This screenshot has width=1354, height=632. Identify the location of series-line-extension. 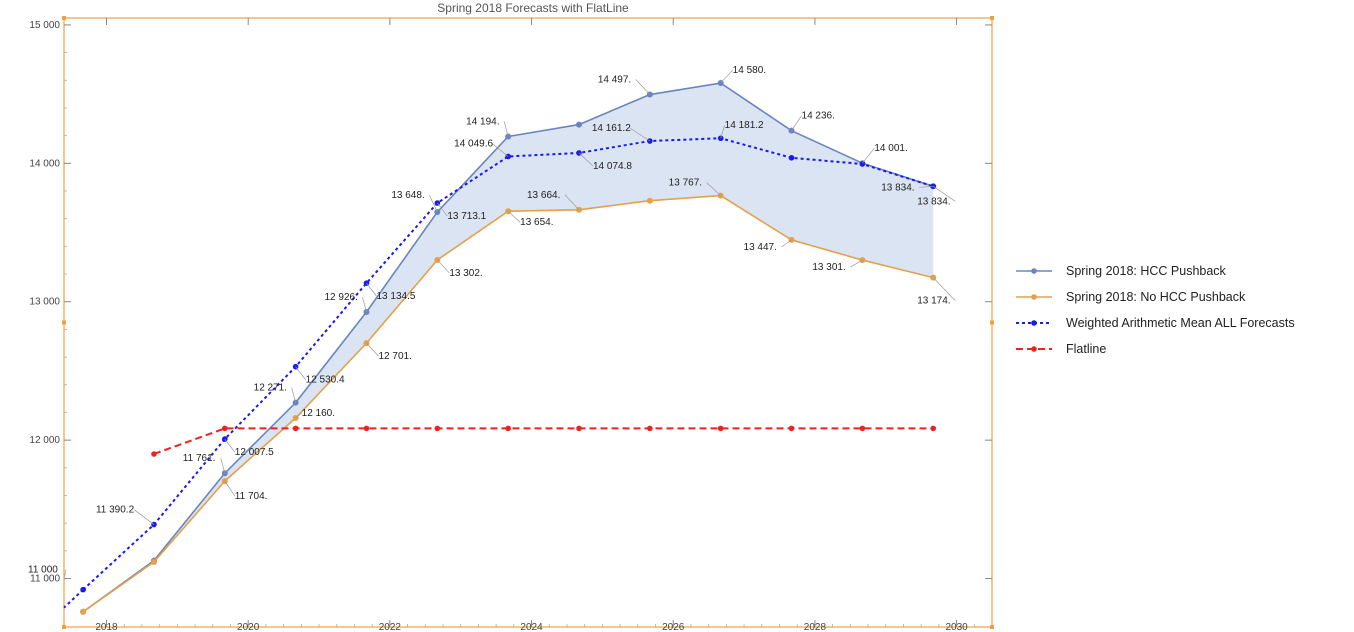
(73, 598).